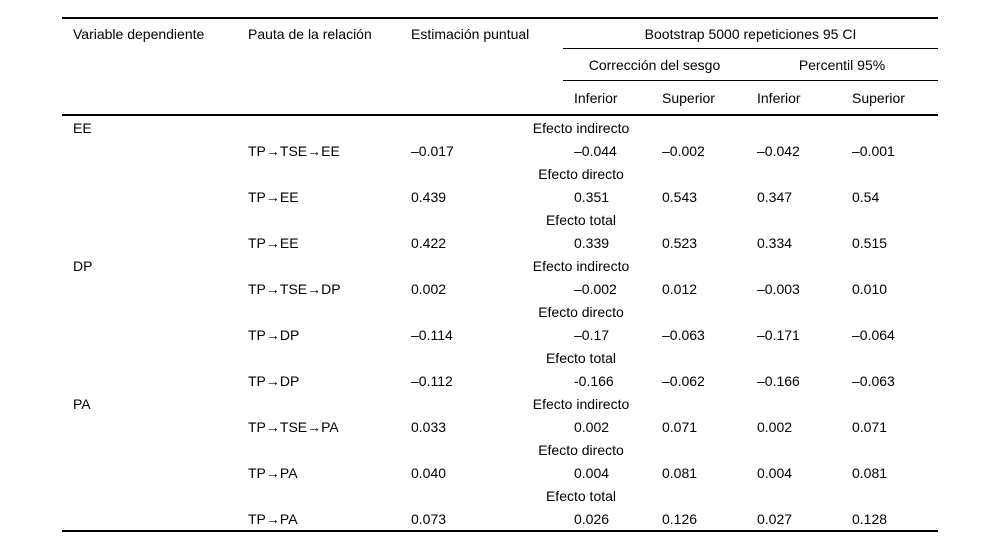  What do you see at coordinates (842, 64) in the screenshot?
I see `col-header-percentile: Percentil 95%` at bounding box center [842, 64].